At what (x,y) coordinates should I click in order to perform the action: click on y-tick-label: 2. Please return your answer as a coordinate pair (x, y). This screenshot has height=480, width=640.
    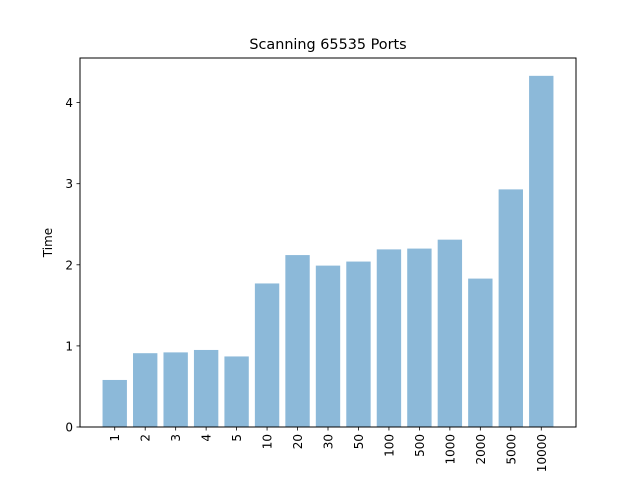
    Looking at the image, I should click on (69, 265).